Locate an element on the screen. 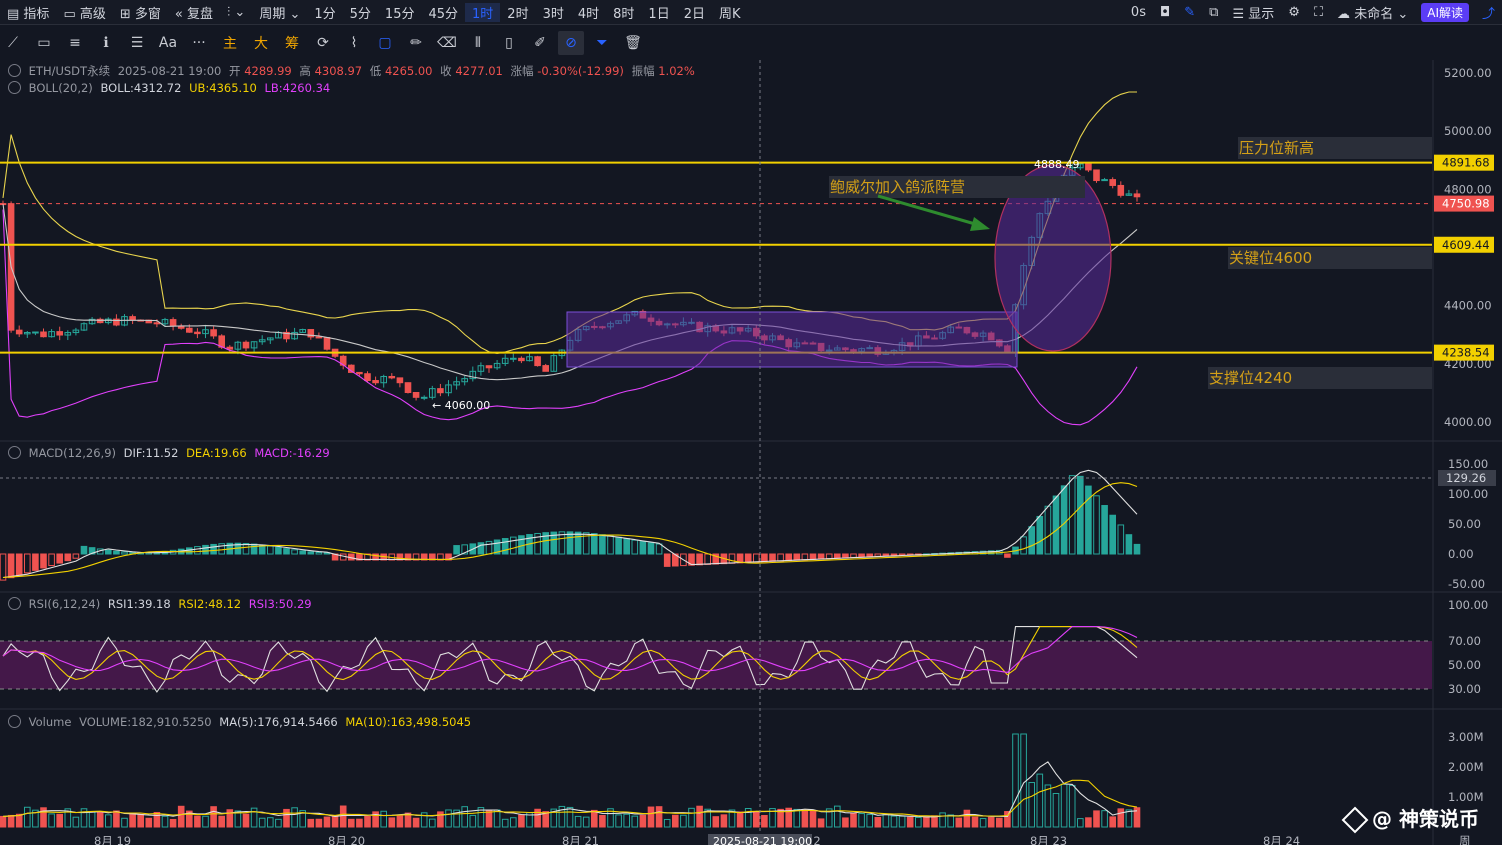  parallel-lines-icon: ☰ is located at coordinates (137, 43).